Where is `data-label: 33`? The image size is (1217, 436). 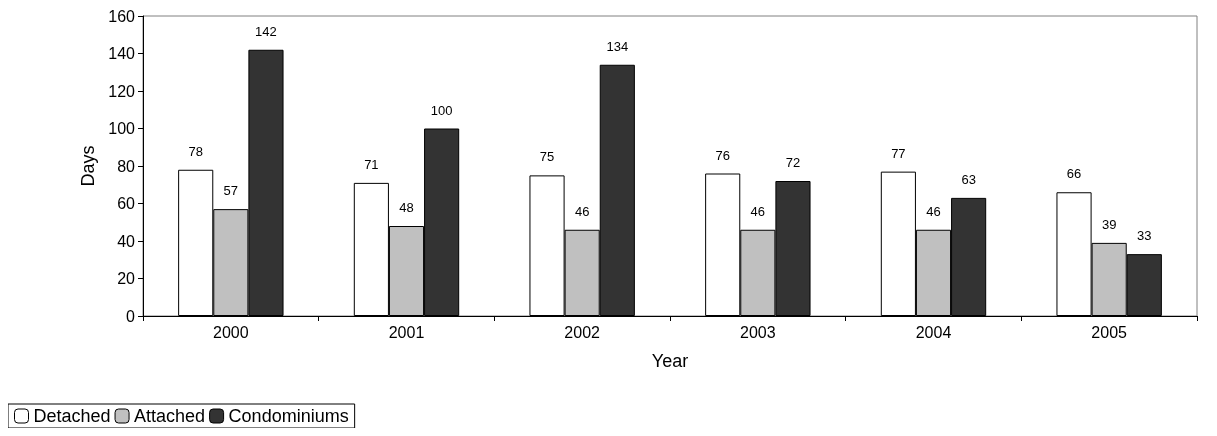 data-label: 33 is located at coordinates (1144, 236).